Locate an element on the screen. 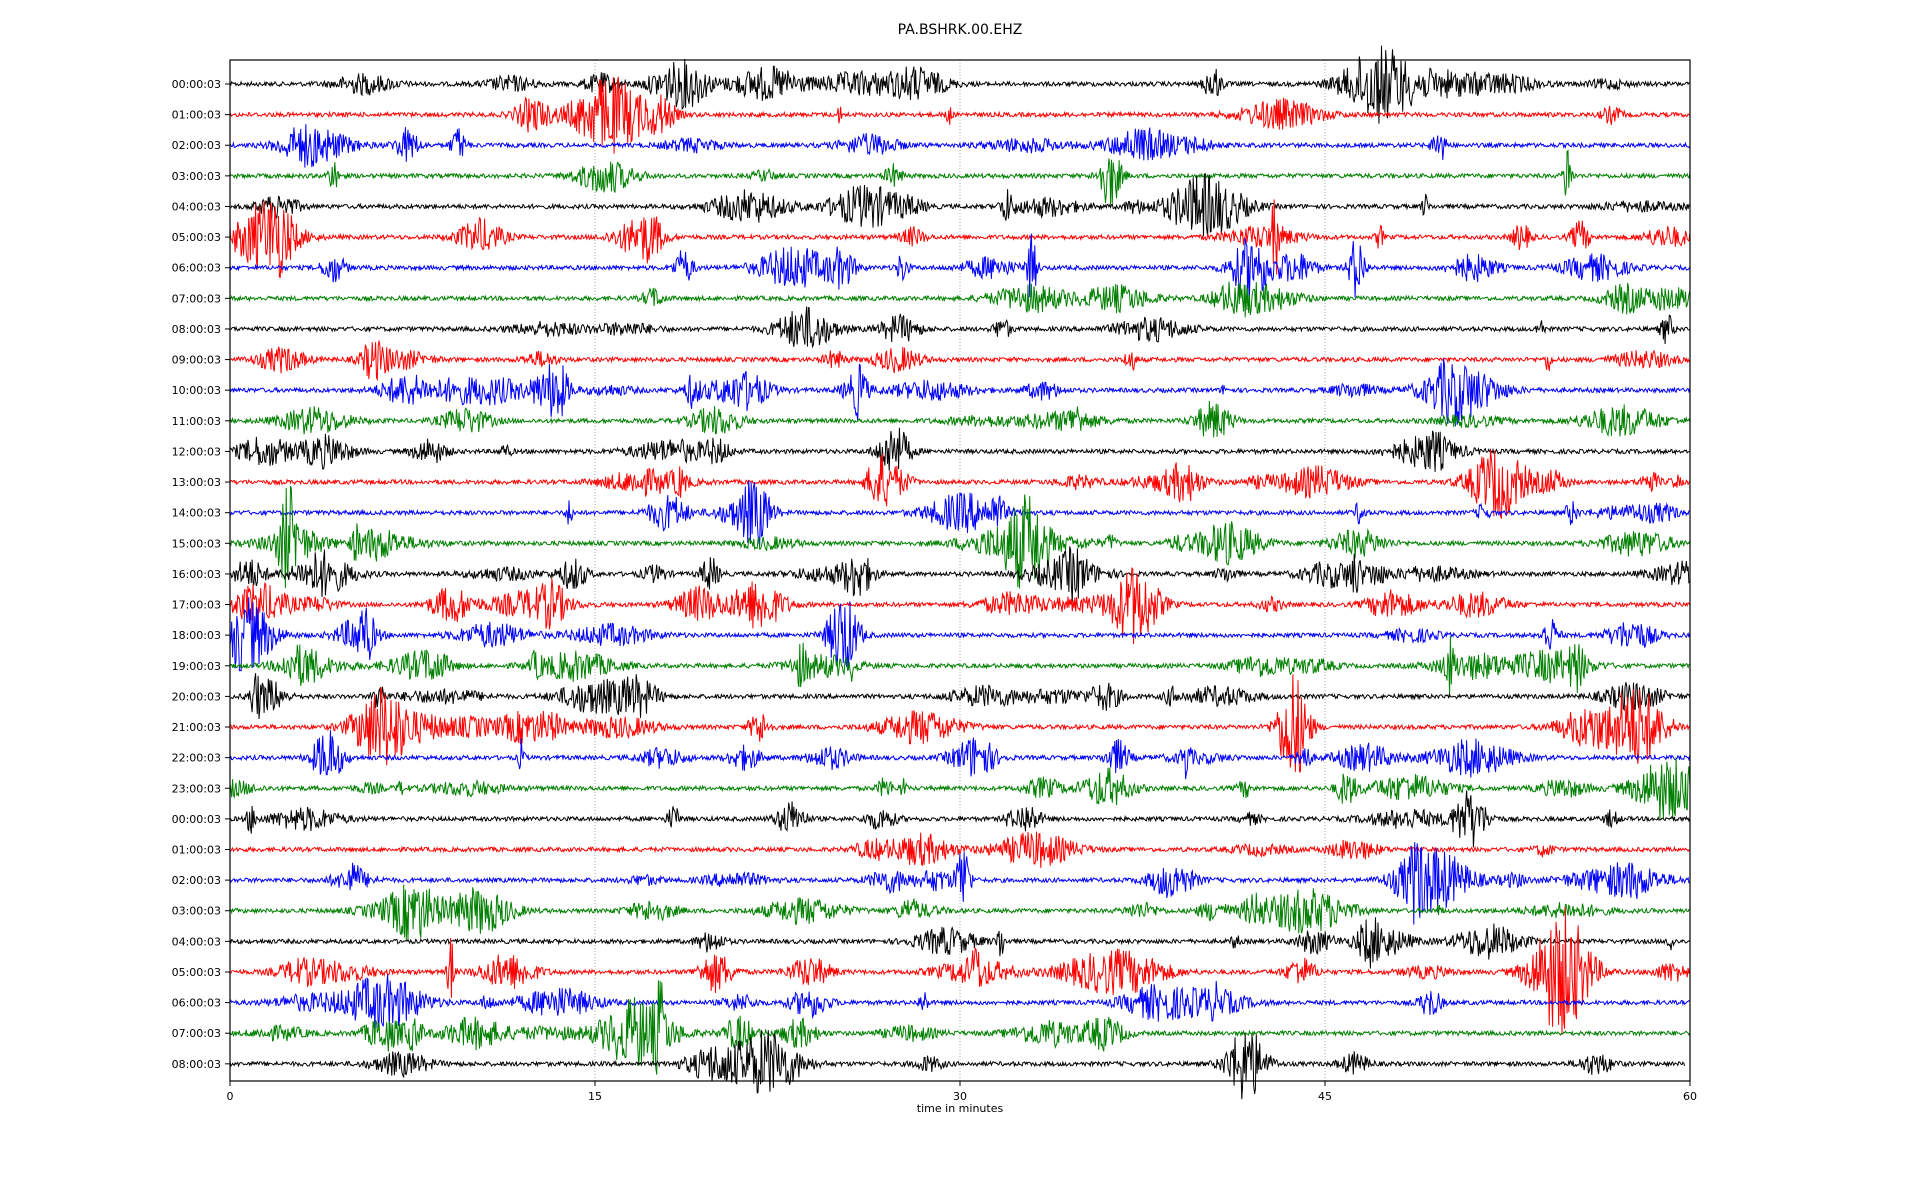 The height and width of the screenshot is (1200, 1920). y-tick-label: 22:00:03 is located at coordinates (196, 758).